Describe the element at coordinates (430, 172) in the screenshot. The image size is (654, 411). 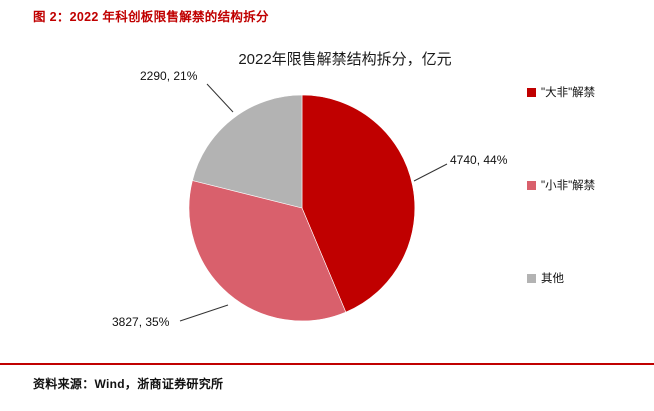
I see `leader-line-dafei` at that location.